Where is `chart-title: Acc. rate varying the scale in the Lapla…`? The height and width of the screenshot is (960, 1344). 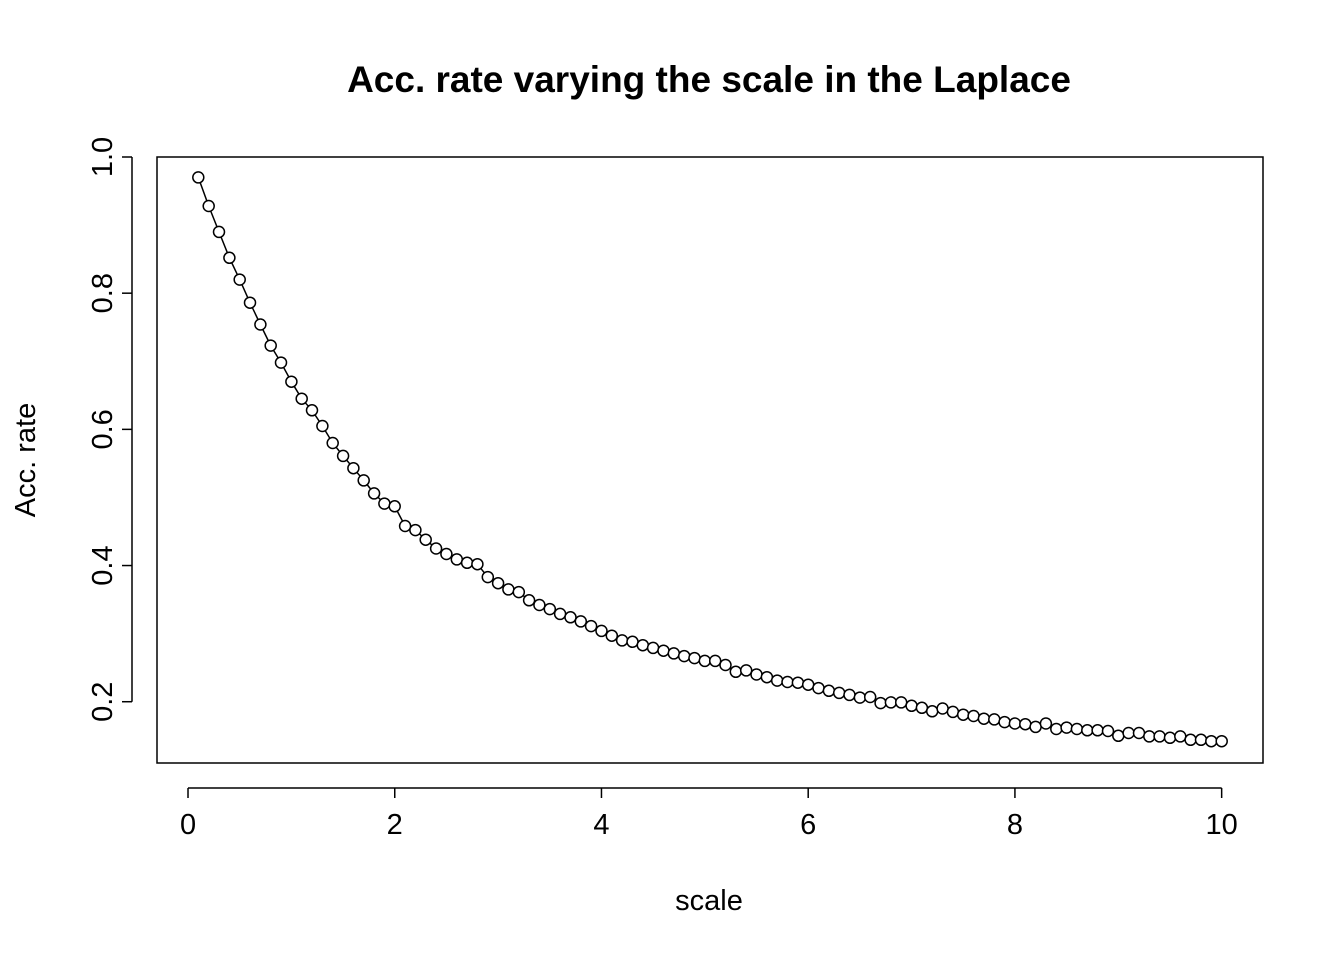 chart-title: Acc. rate varying the scale in the Lapla… is located at coordinates (709, 79).